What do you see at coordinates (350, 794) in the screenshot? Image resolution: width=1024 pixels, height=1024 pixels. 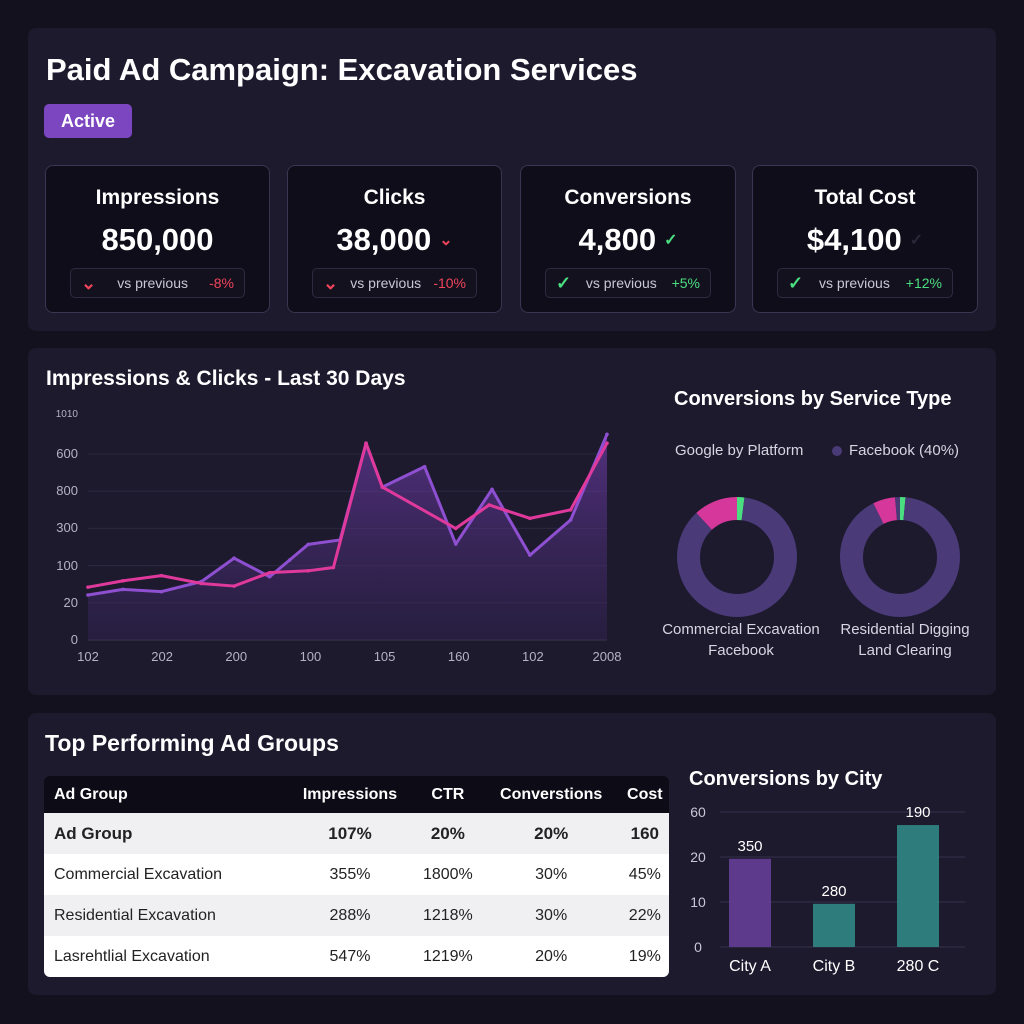 I see `col-impressions: Impressions` at bounding box center [350, 794].